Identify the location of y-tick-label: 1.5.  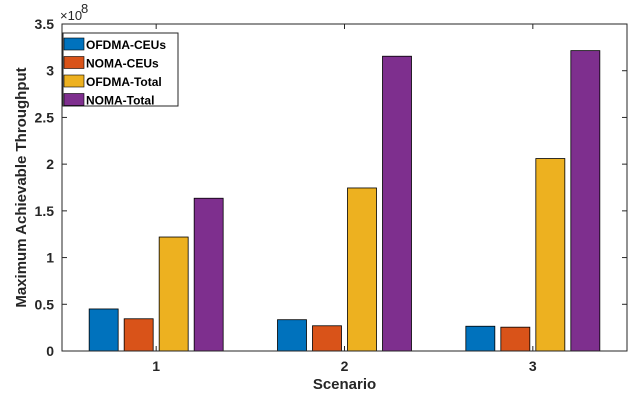
(45, 211).